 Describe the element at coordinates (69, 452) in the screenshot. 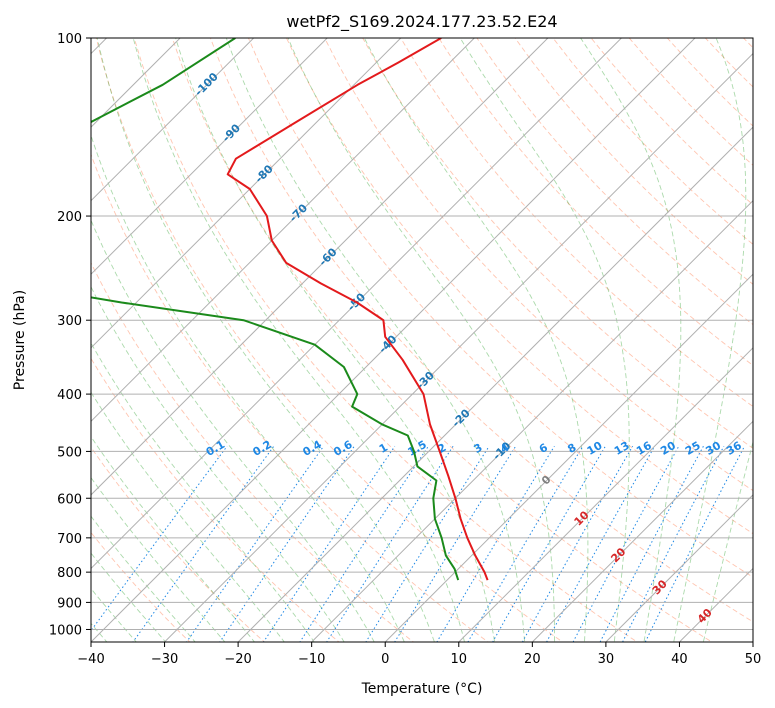

I see `y-tick-label: 500` at that location.